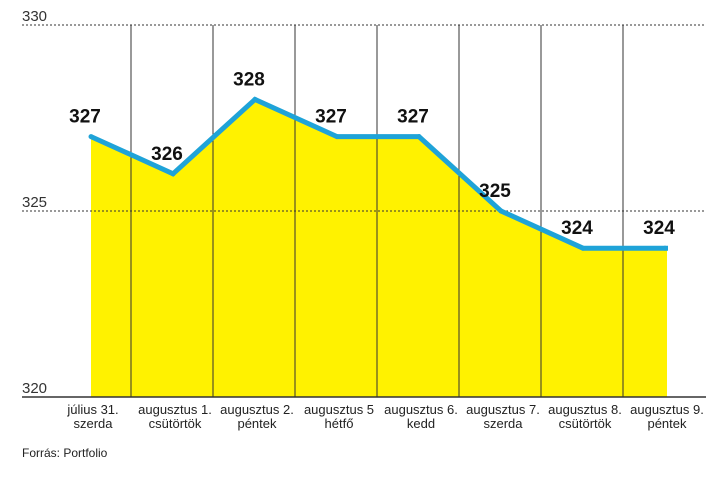 The height and width of the screenshot is (480, 720). I want to click on x-category-label: hétfő, so click(339, 423).